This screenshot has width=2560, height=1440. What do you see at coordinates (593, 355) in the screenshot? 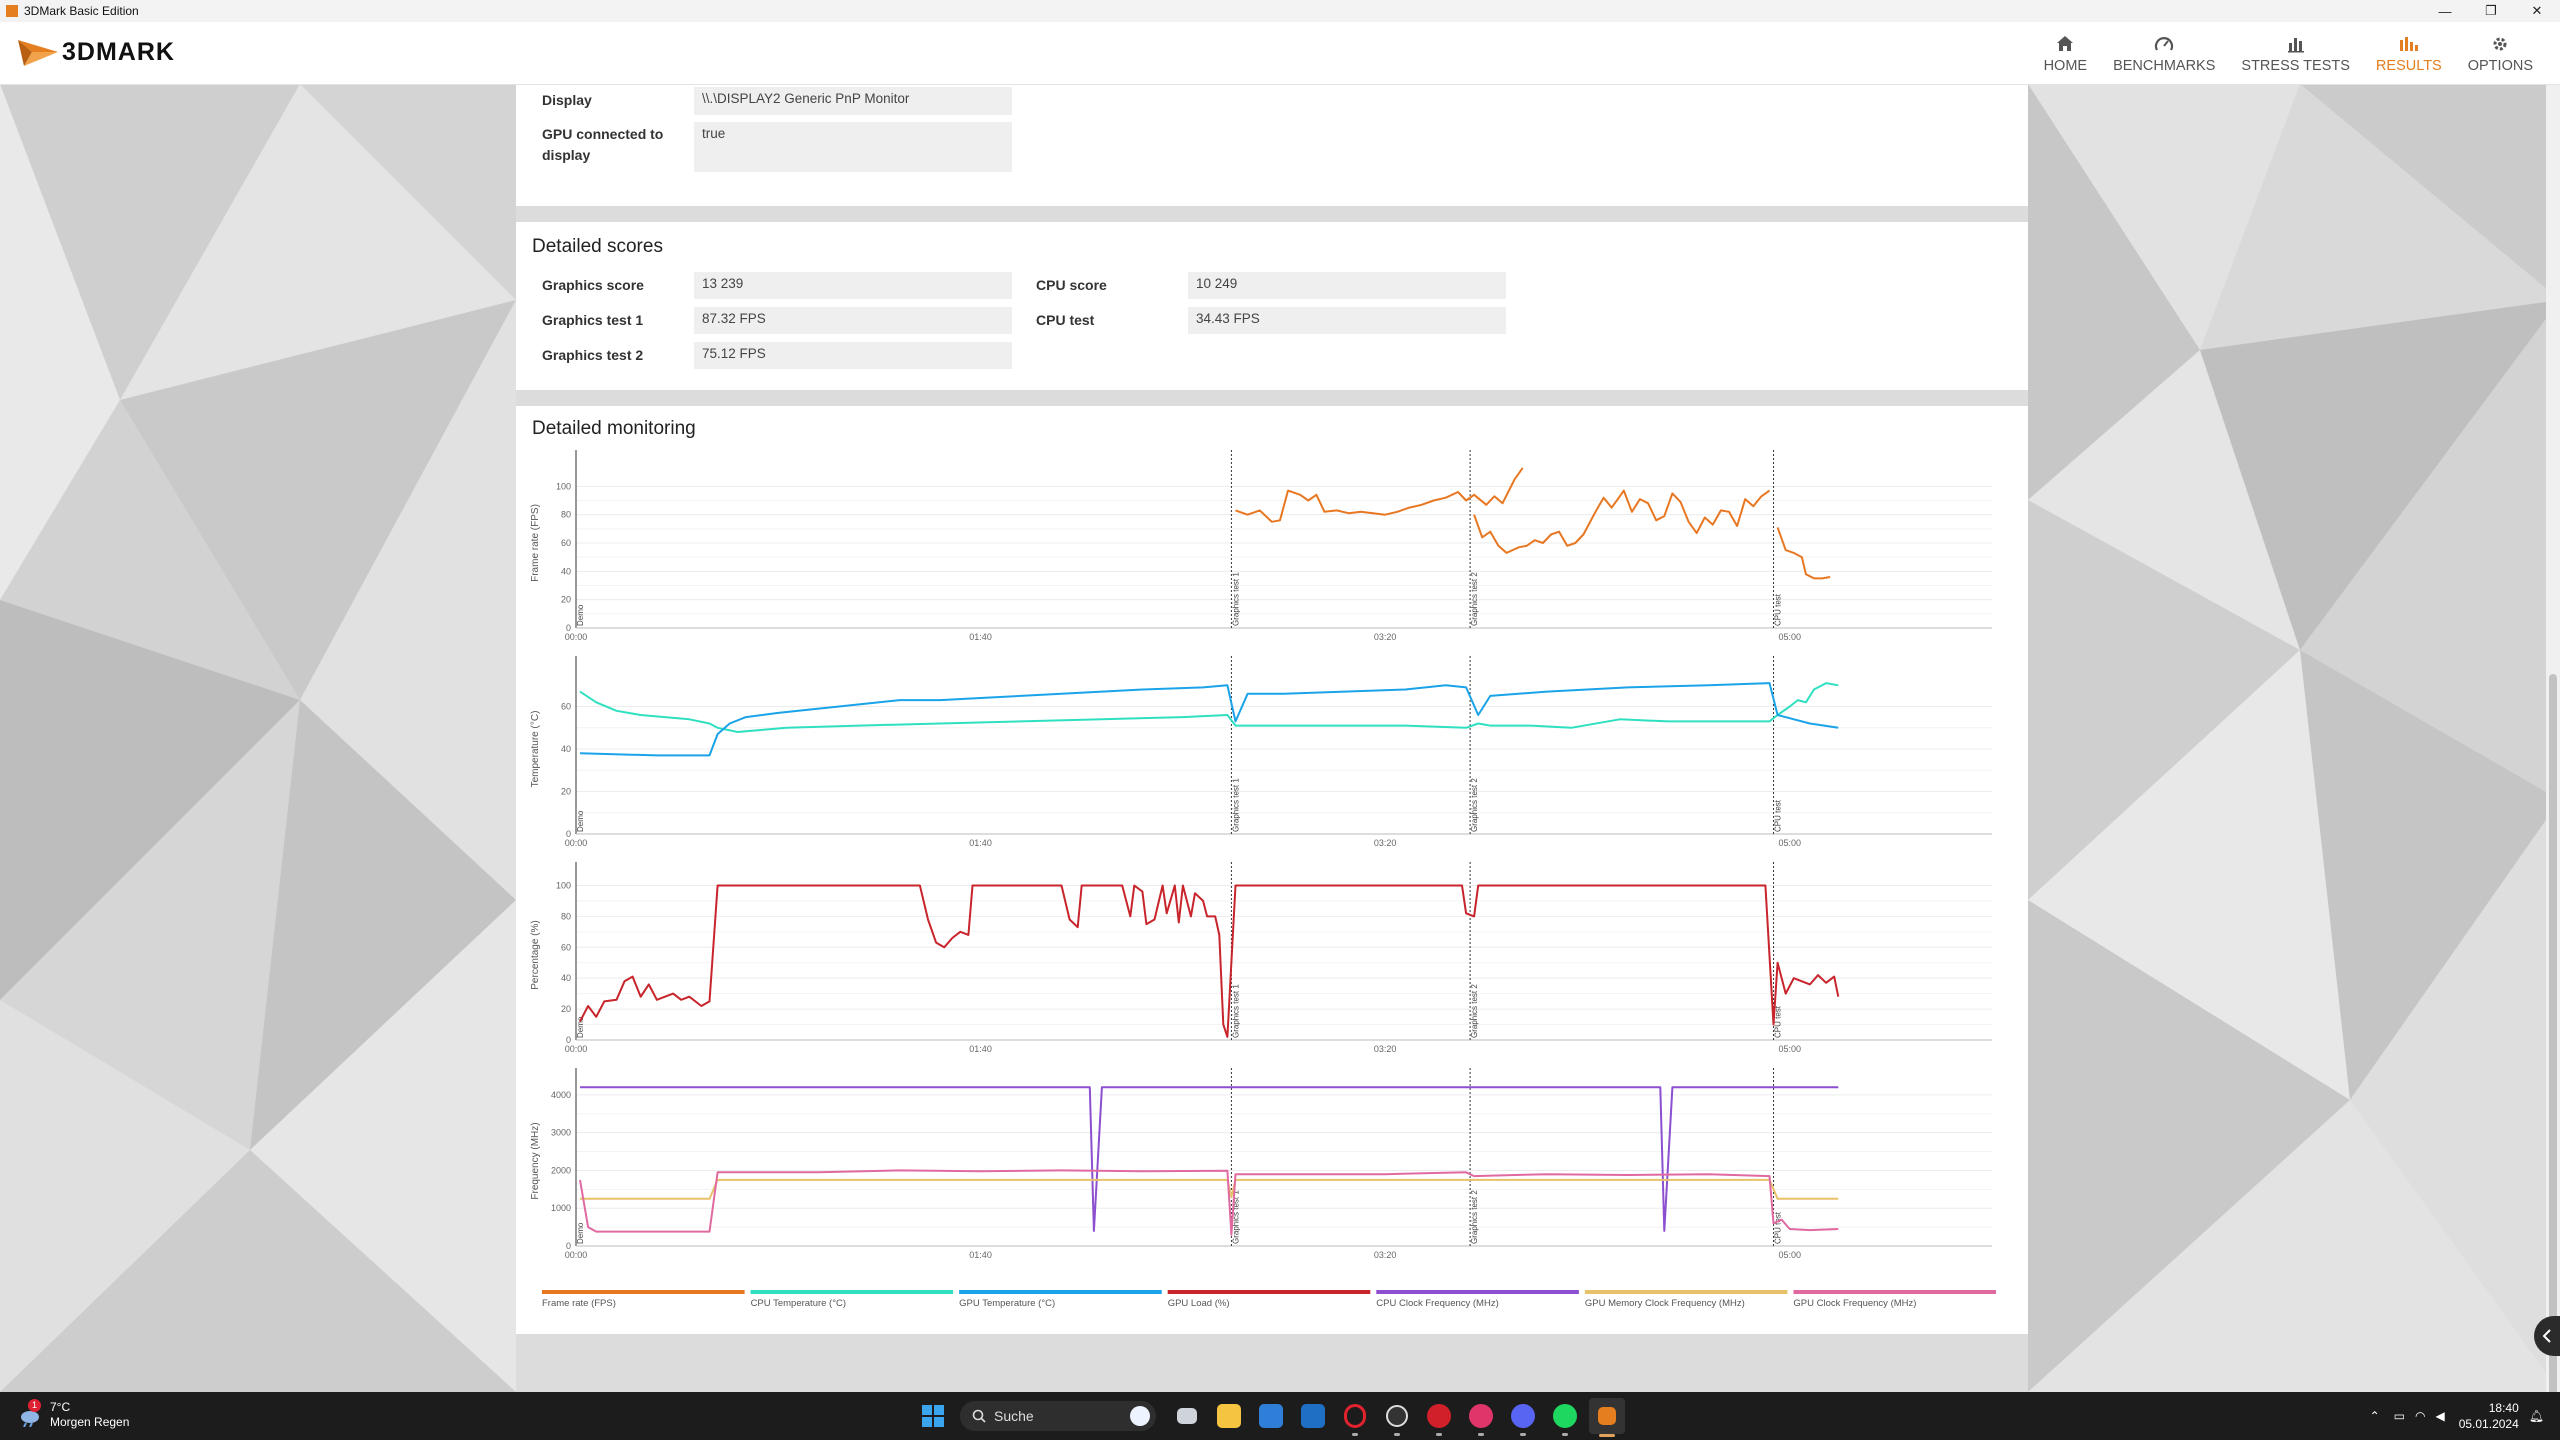
I see `graphics-test2-label: Graphics test 2` at bounding box center [593, 355].